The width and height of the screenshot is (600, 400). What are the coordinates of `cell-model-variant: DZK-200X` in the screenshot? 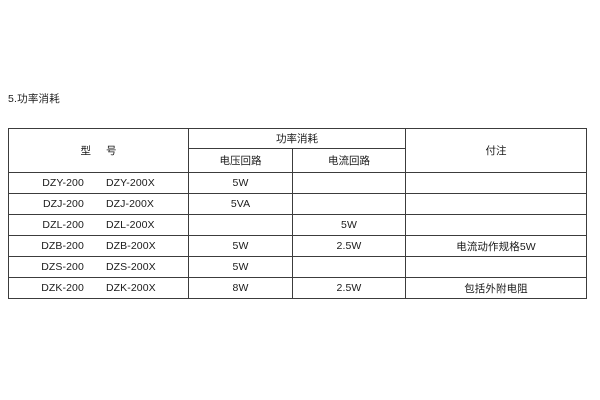 It's located at (130, 288).